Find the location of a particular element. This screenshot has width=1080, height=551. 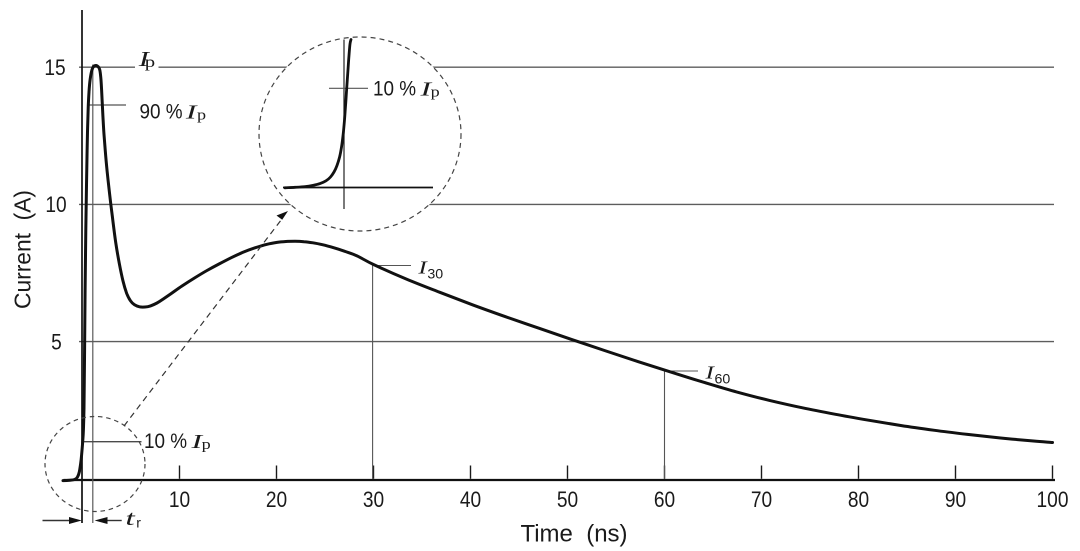

svg-text: 100 is located at coordinates (1053, 500).